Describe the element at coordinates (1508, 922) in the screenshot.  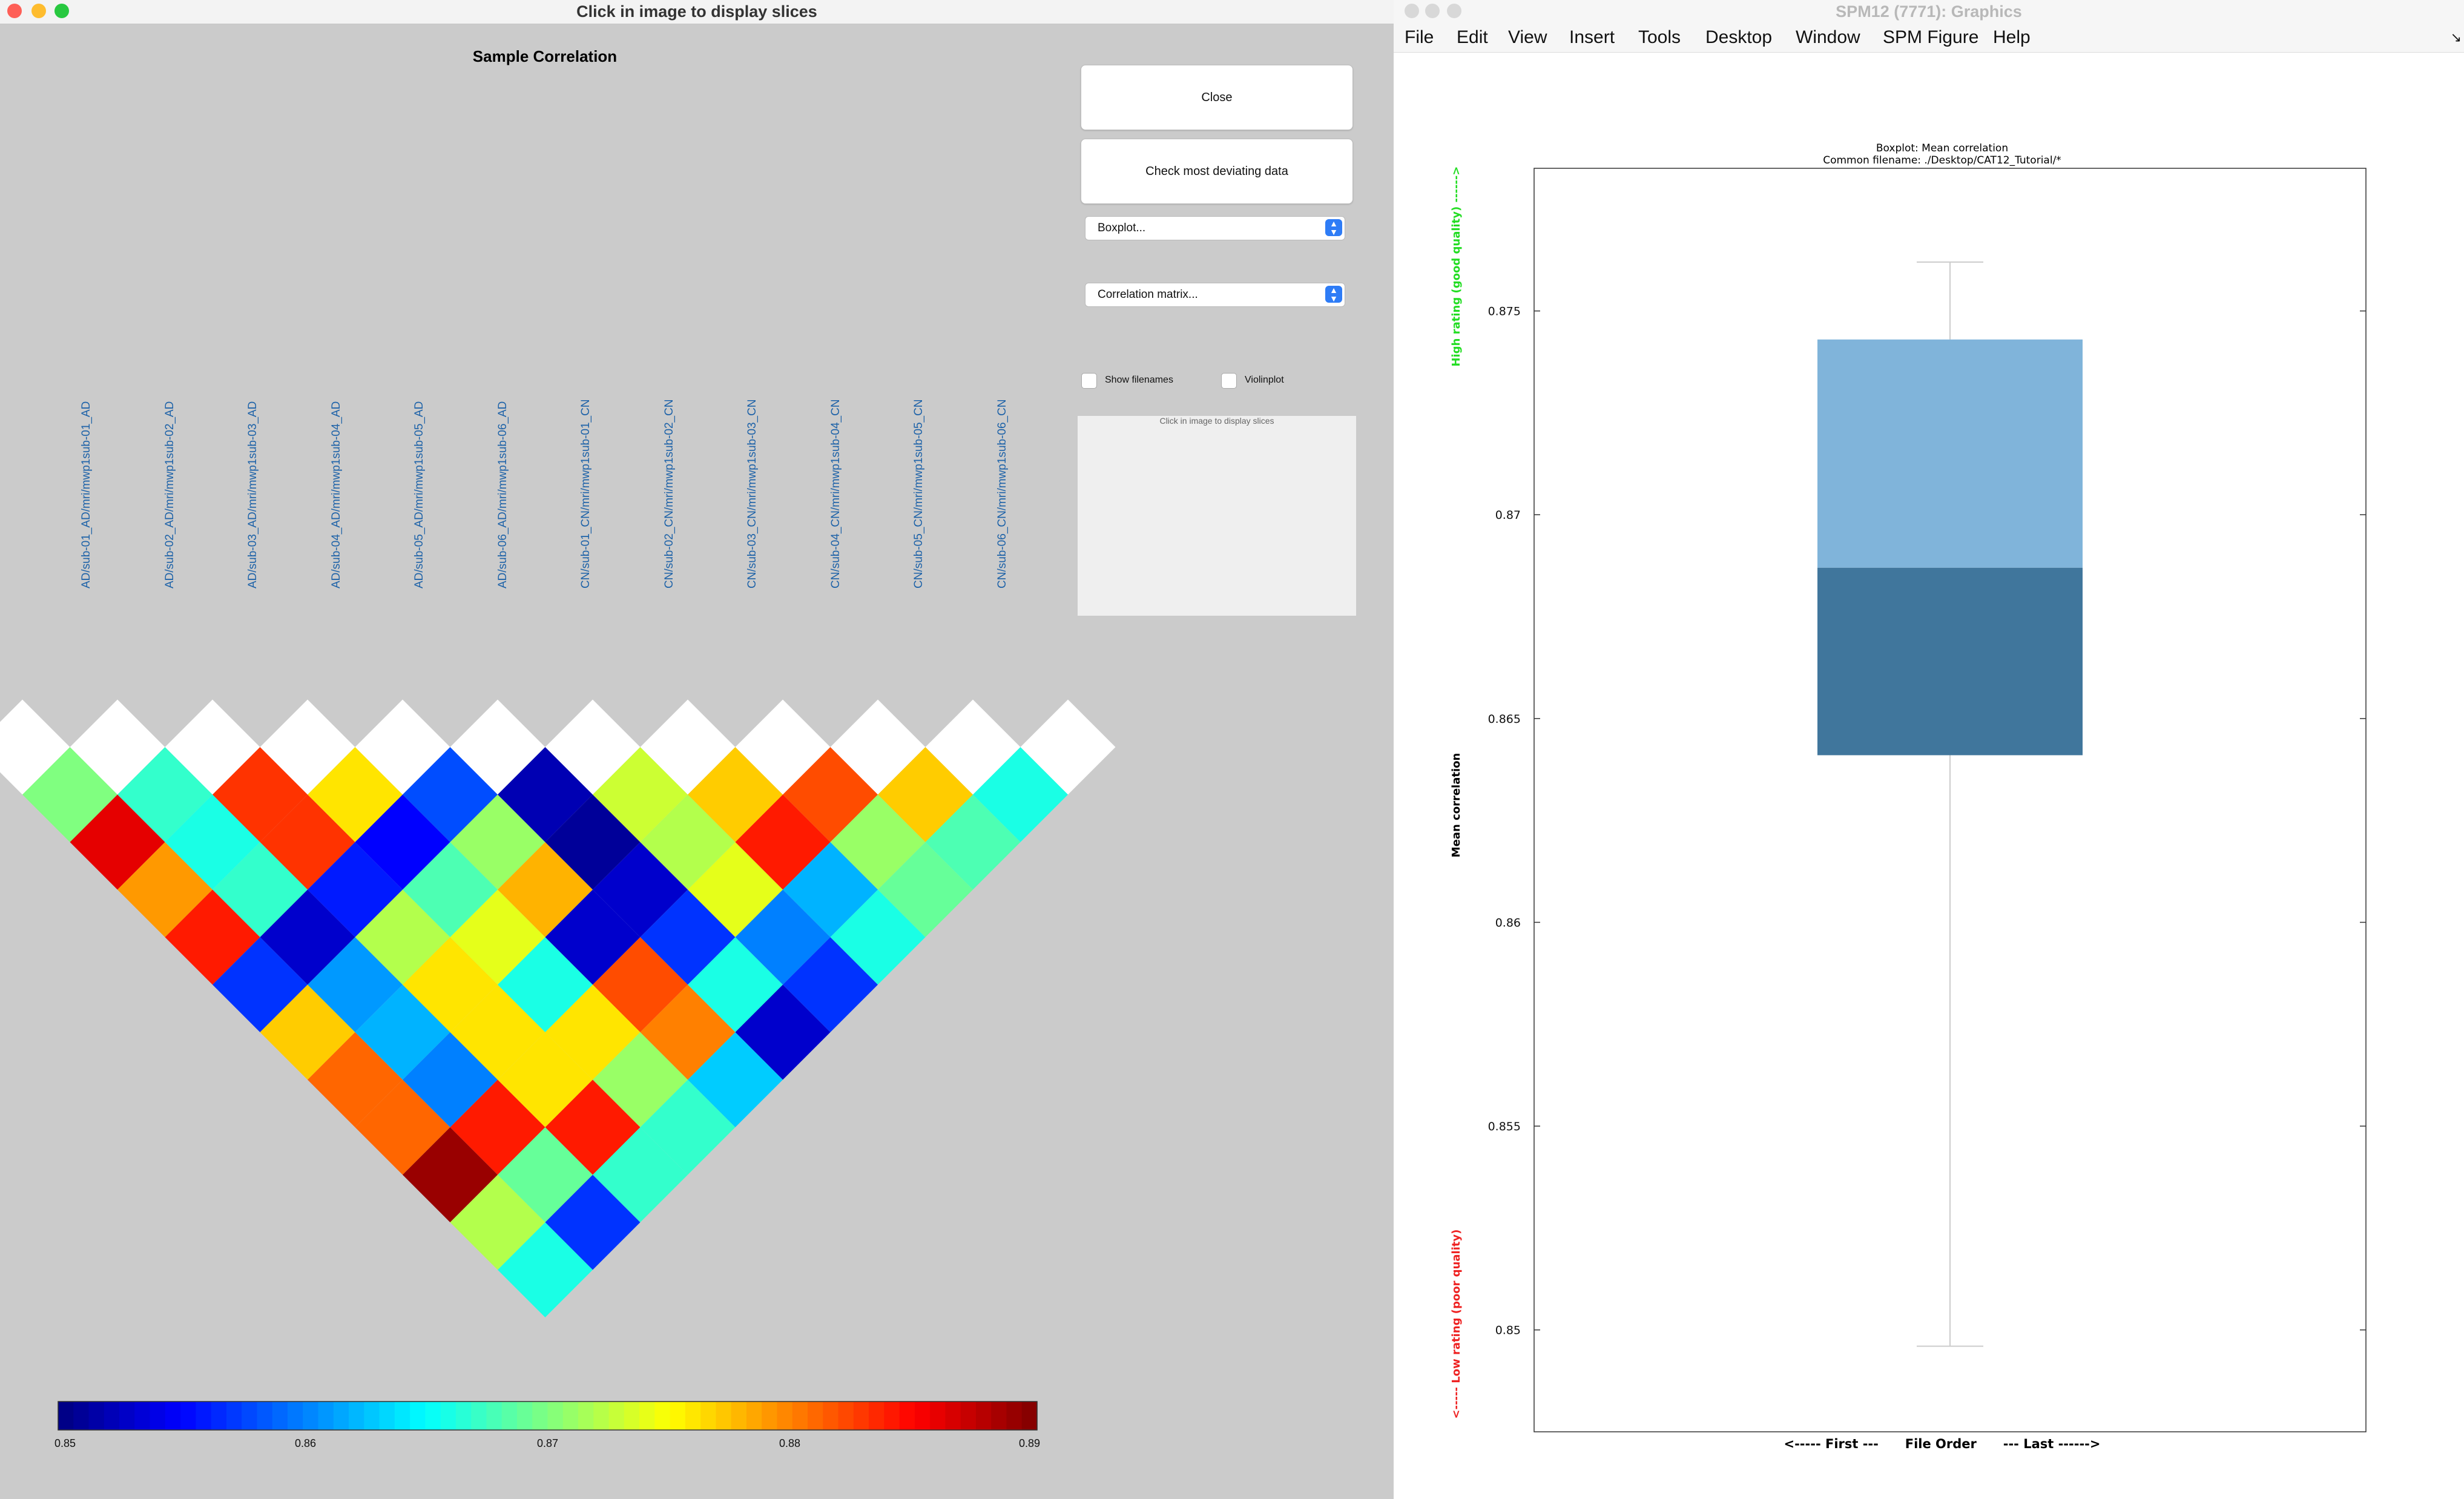
I see `y-tick-label: 0.86` at that location.